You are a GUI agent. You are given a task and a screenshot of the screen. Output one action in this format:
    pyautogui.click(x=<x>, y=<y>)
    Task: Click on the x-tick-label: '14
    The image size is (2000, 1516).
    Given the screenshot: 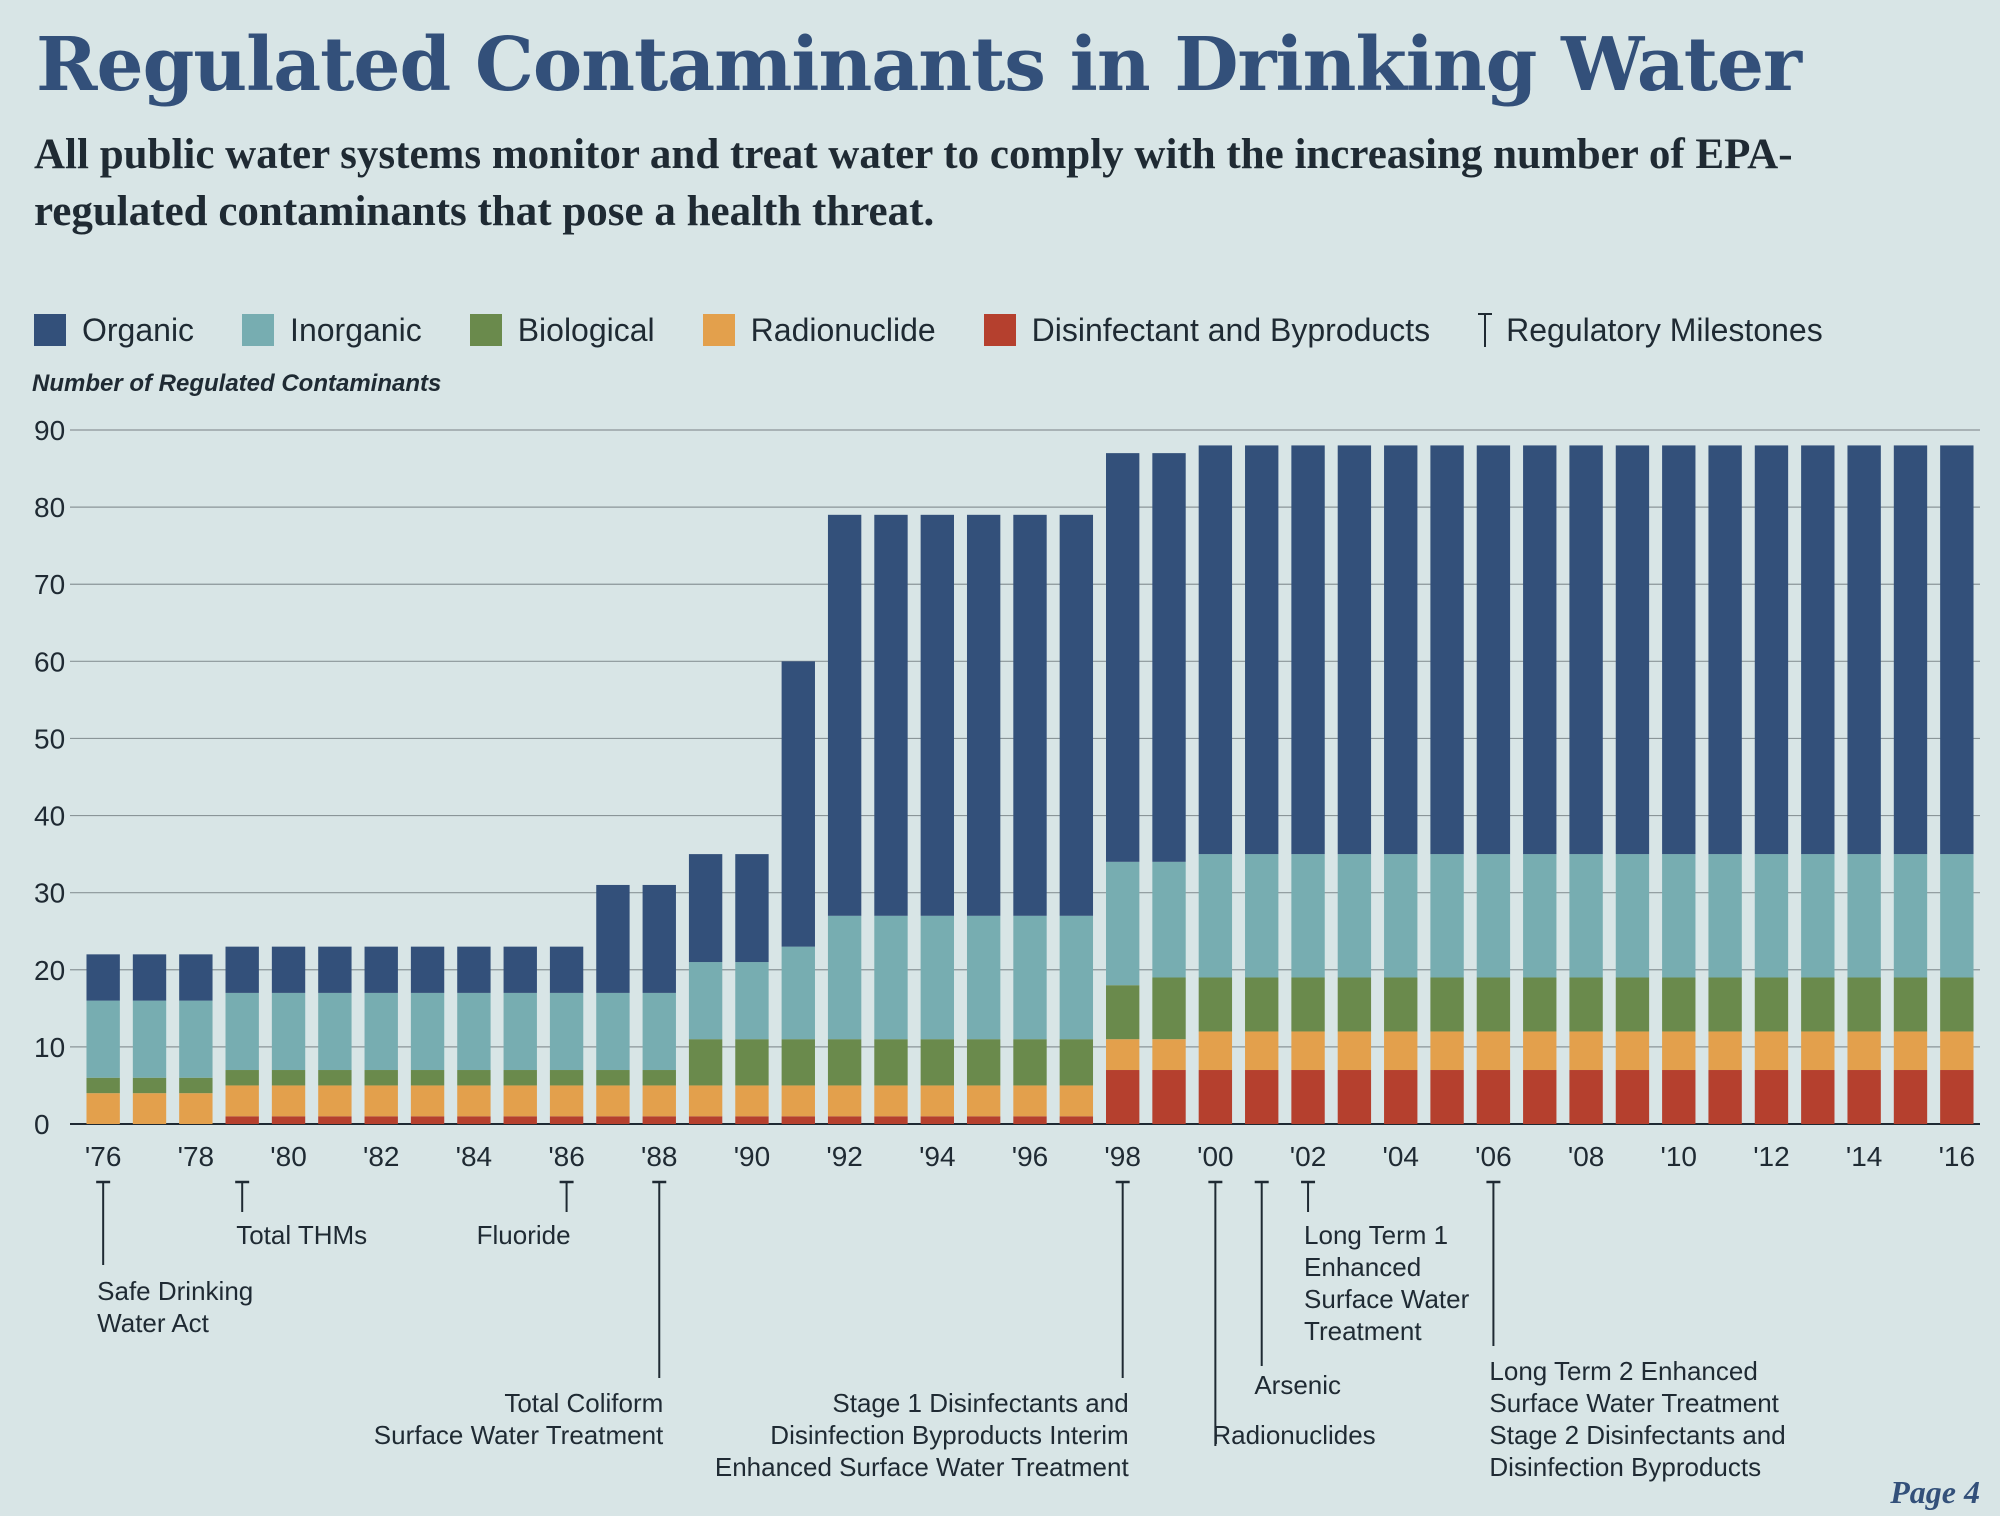 What is the action you would take?
    pyautogui.click(x=1864, y=1156)
    